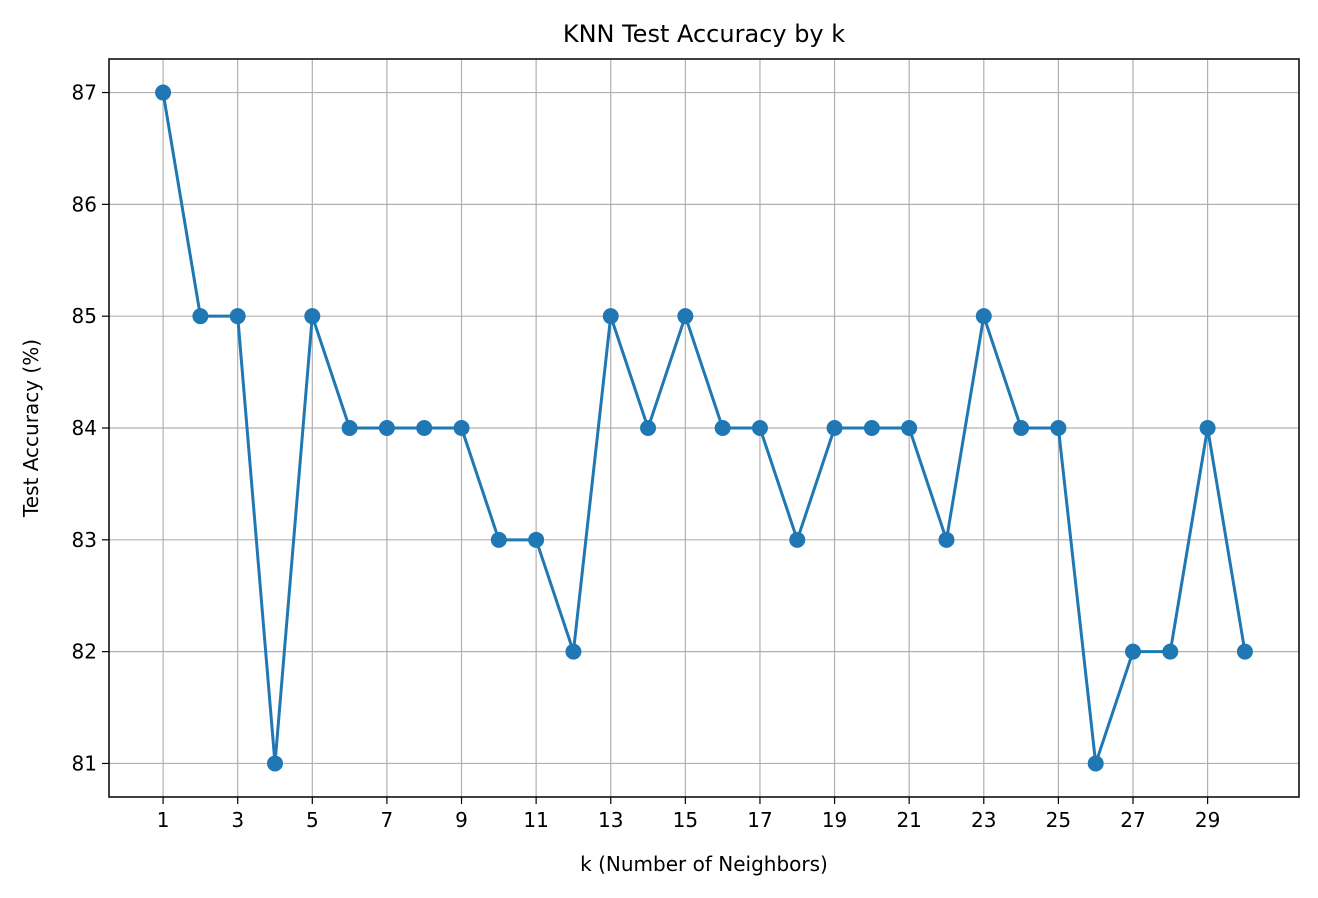 The width and height of the screenshot is (1318, 898). I want to click on y-tick-label: 85, so click(84, 316).